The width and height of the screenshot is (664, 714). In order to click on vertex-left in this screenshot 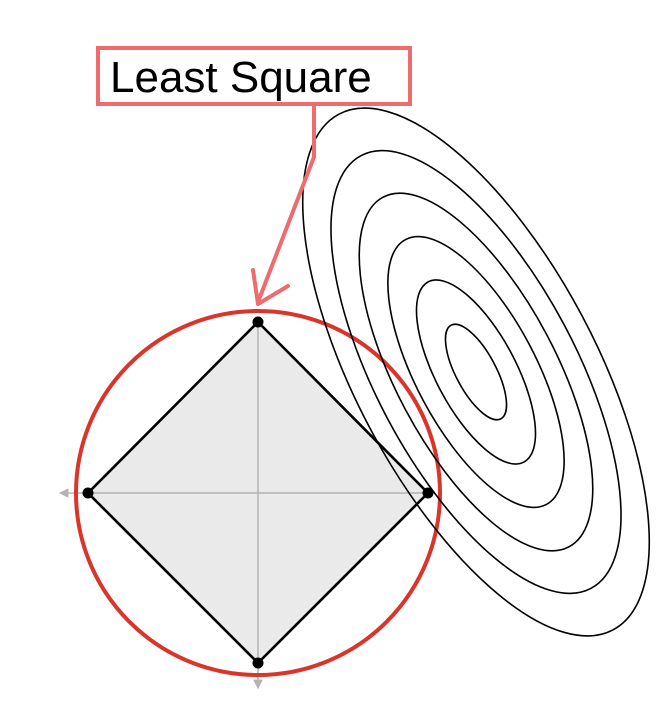, I will do `click(88, 493)`.